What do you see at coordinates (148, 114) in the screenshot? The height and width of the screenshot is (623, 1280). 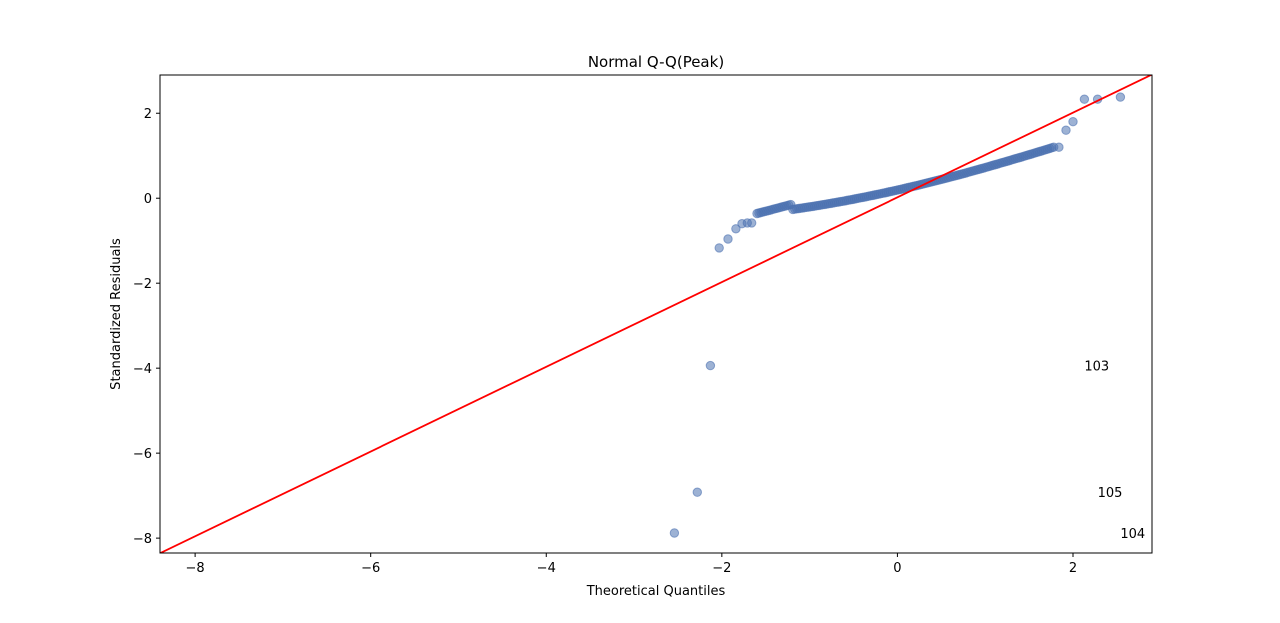 I see `y-tick-label: 2` at bounding box center [148, 114].